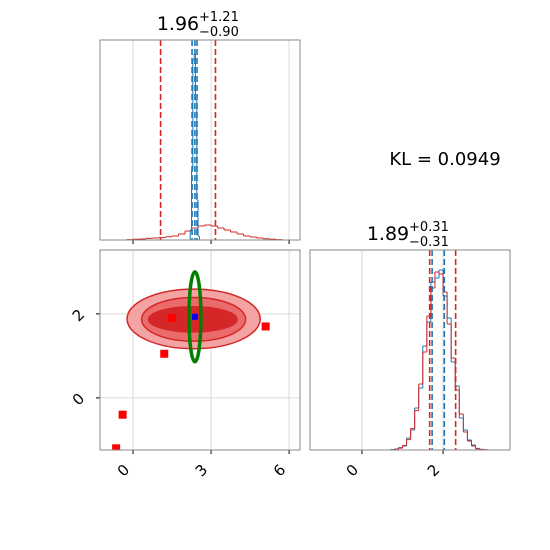 This screenshot has height=550, width=550. I want to click on panel-title: 1.96, so click(178, 24).